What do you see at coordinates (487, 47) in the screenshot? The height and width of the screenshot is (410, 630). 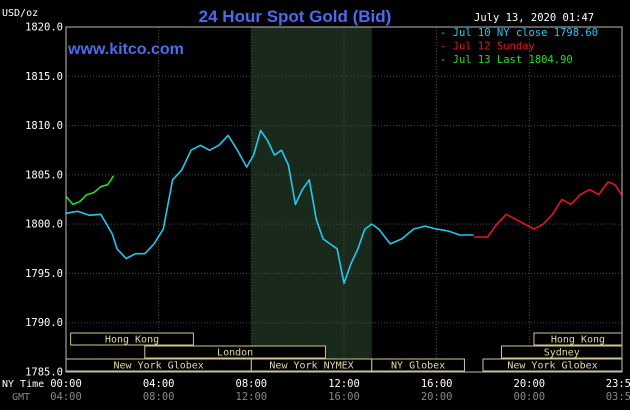 I see `legend-entry: - Jul 12 Sunday` at bounding box center [487, 47].